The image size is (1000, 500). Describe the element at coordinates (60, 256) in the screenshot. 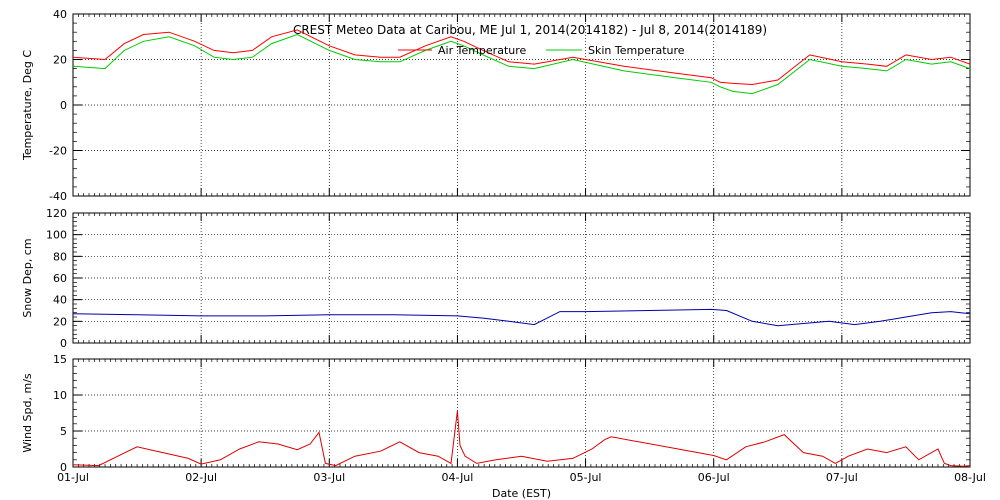

I see `y-tick-label: 80` at that location.